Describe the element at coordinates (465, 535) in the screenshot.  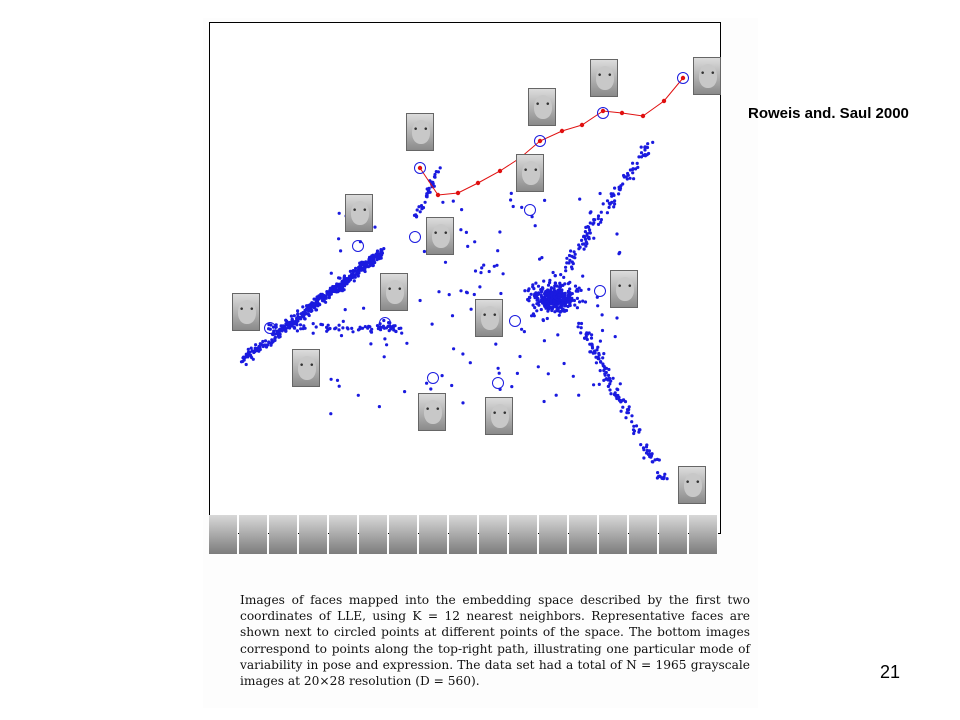
I see `bottom-face-strip` at that location.